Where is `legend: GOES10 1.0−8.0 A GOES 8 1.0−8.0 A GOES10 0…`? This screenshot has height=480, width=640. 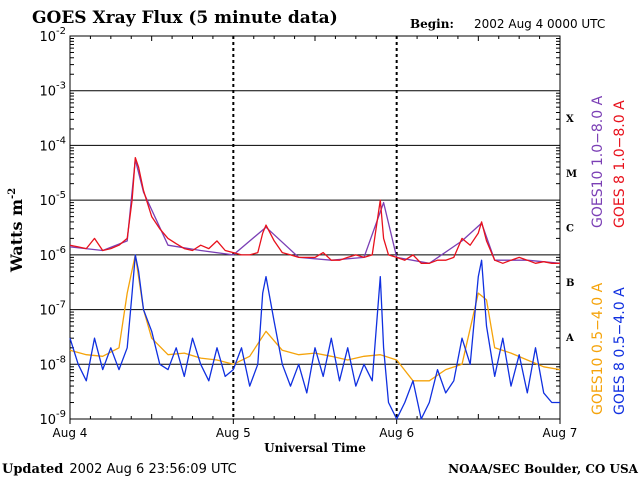 legend: GOES10 1.0−8.0 A GOES 8 1.0−8.0 A GOES10 0… is located at coordinates (609, 255).